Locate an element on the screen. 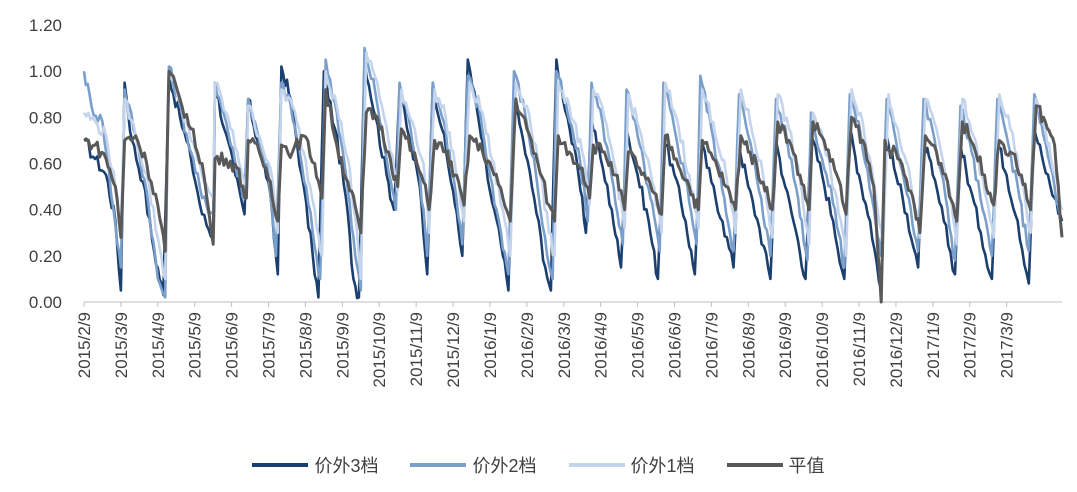 The image size is (1077, 492). x-tick-label: 2015/11/9 is located at coordinates (416, 349).